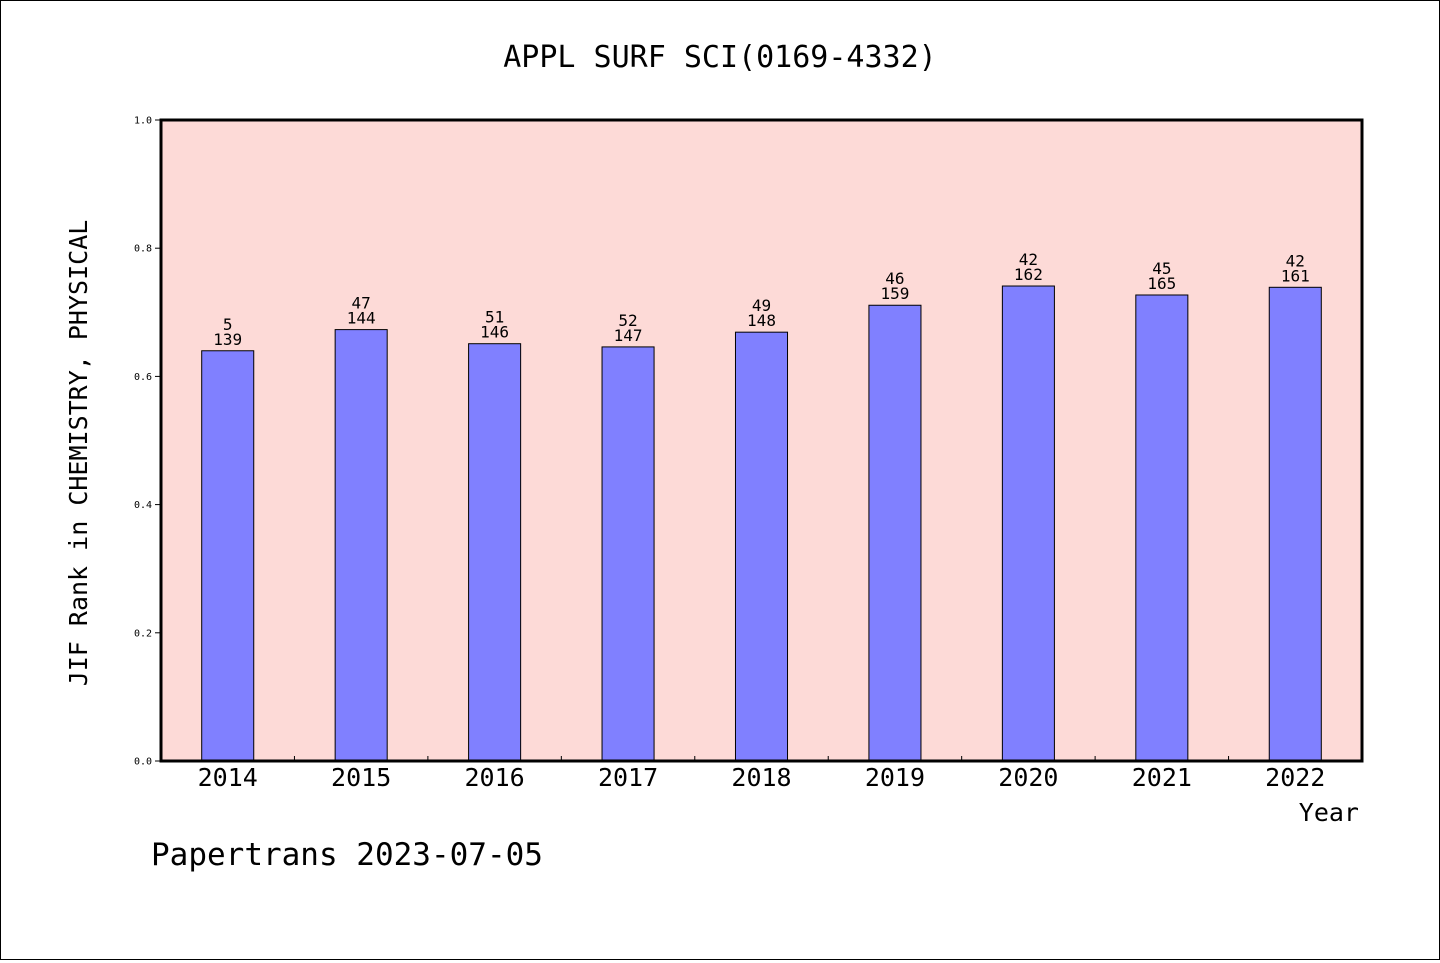 The image size is (1440, 963). Describe the element at coordinates (143, 249) in the screenshot. I see `y-tick-label: 0.8` at that location.